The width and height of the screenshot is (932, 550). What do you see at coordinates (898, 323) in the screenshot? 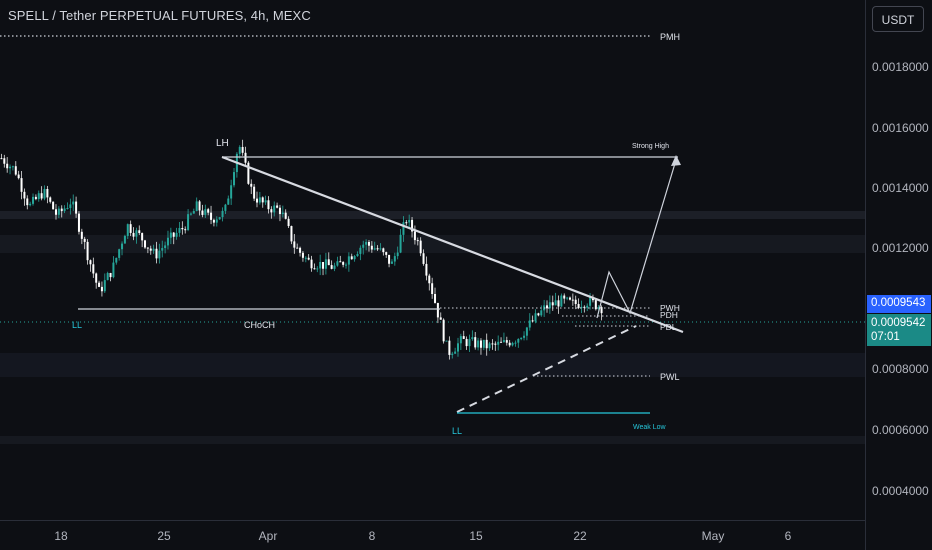
I see `current-price-value: 0.0009542` at bounding box center [898, 323].